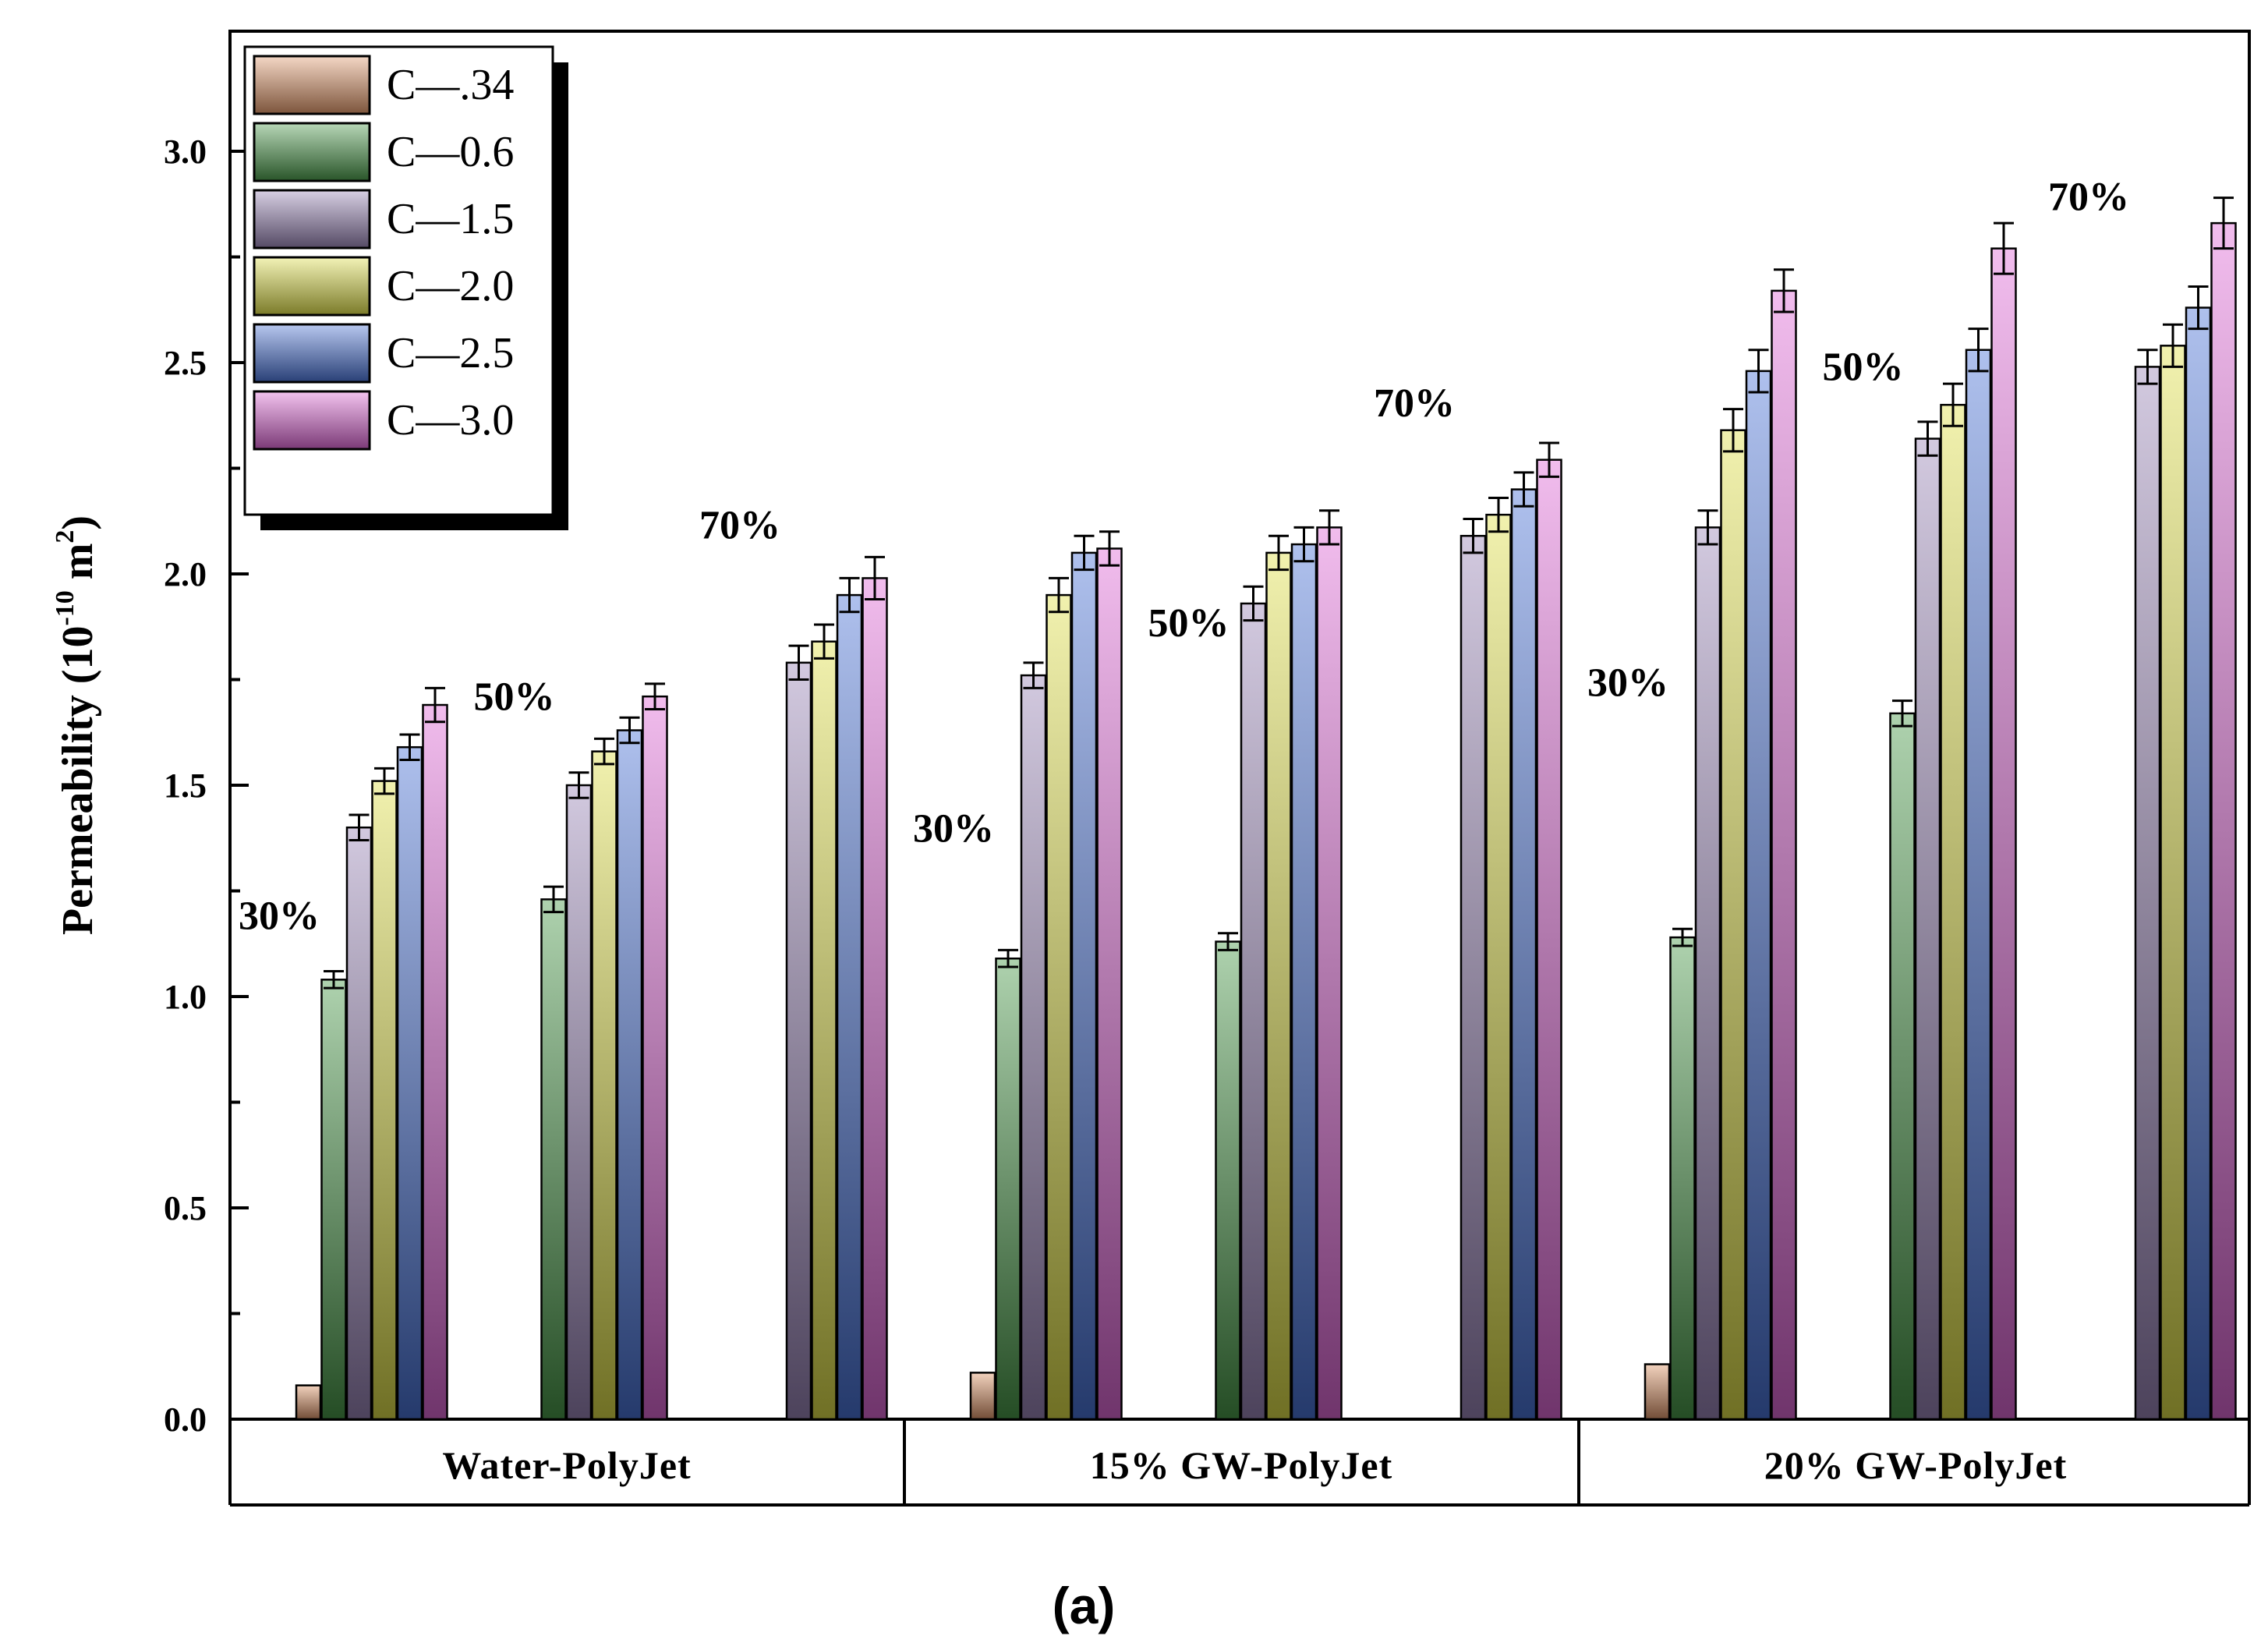  What do you see at coordinates (185, 997) in the screenshot?
I see `y-tick-label: 1.0` at bounding box center [185, 997].